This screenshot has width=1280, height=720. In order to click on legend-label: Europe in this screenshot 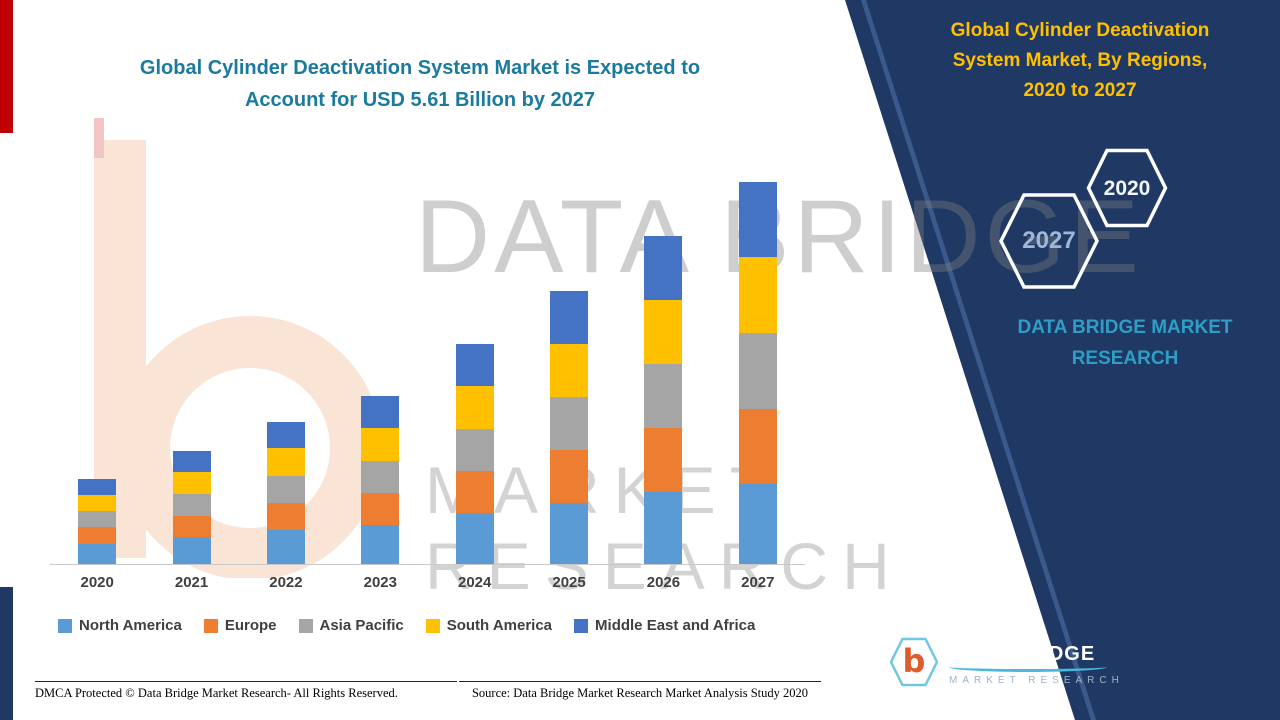, I will do `click(250, 625)`.